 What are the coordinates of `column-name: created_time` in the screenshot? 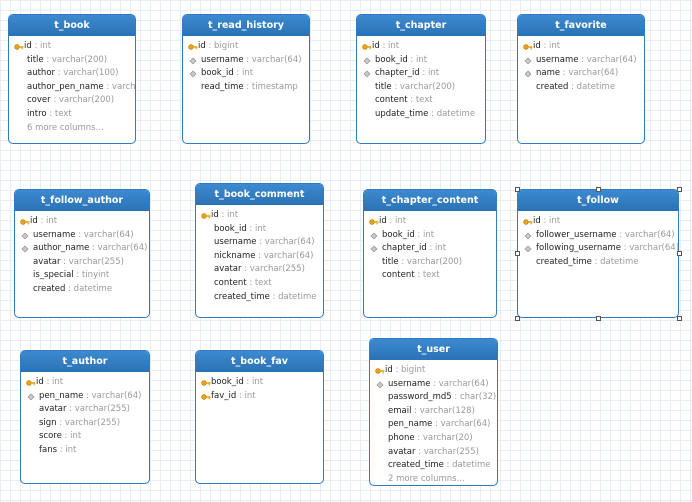 It's located at (416, 465).